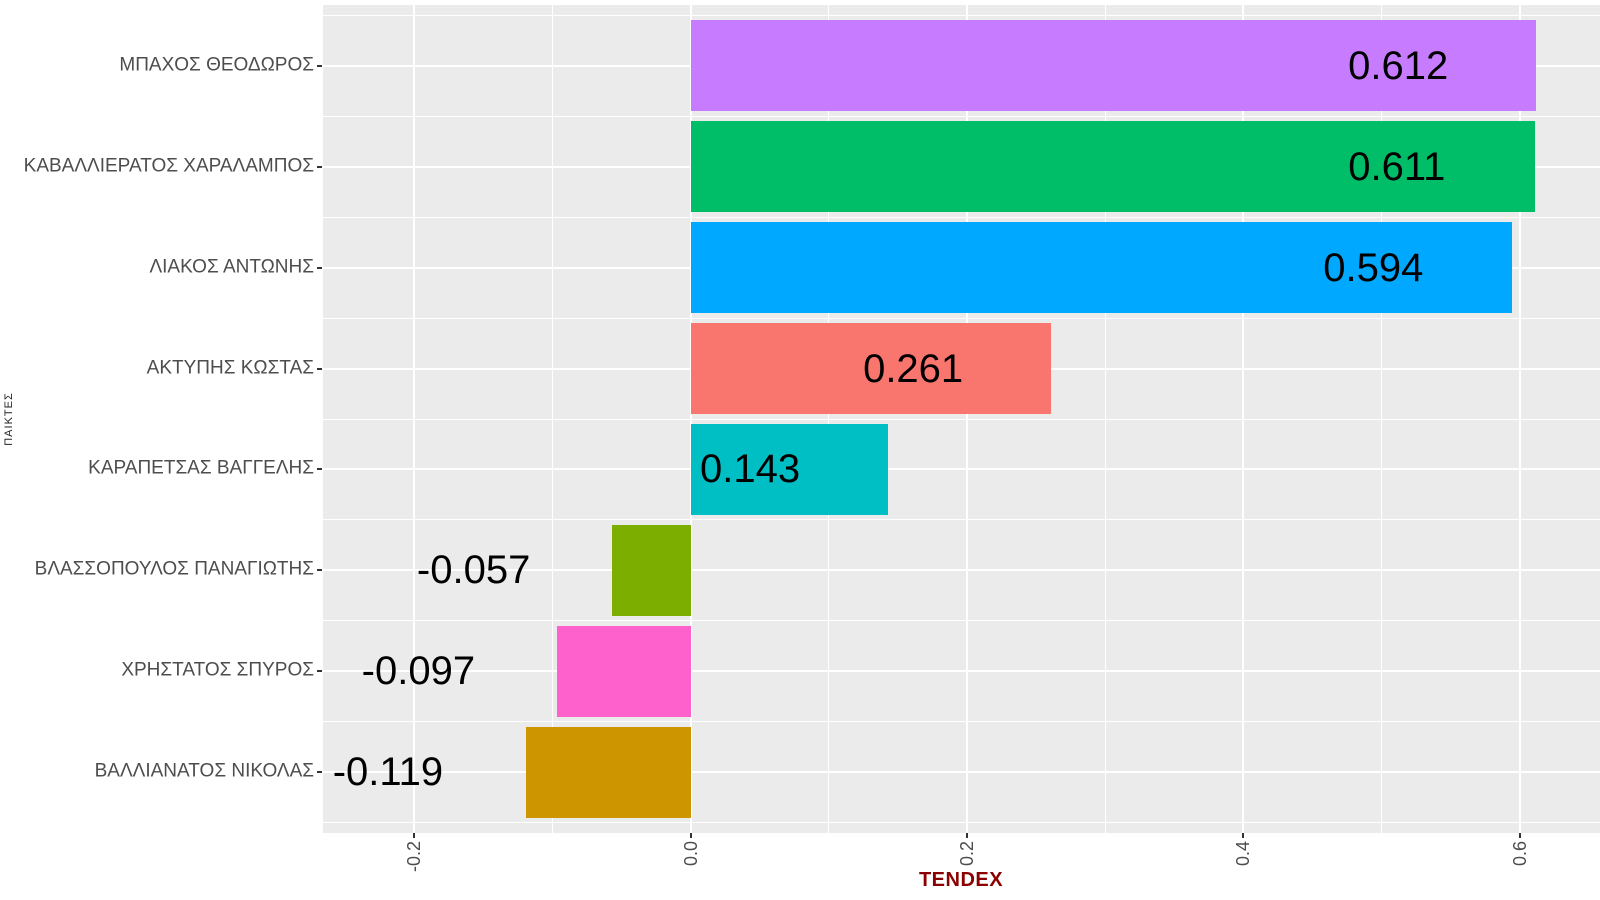  Describe the element at coordinates (217, 670) in the screenshot. I see `y-axis-label: ΧΡΗΣΤΑΤΟΣ ΣΠΥΡΟΣ` at that location.